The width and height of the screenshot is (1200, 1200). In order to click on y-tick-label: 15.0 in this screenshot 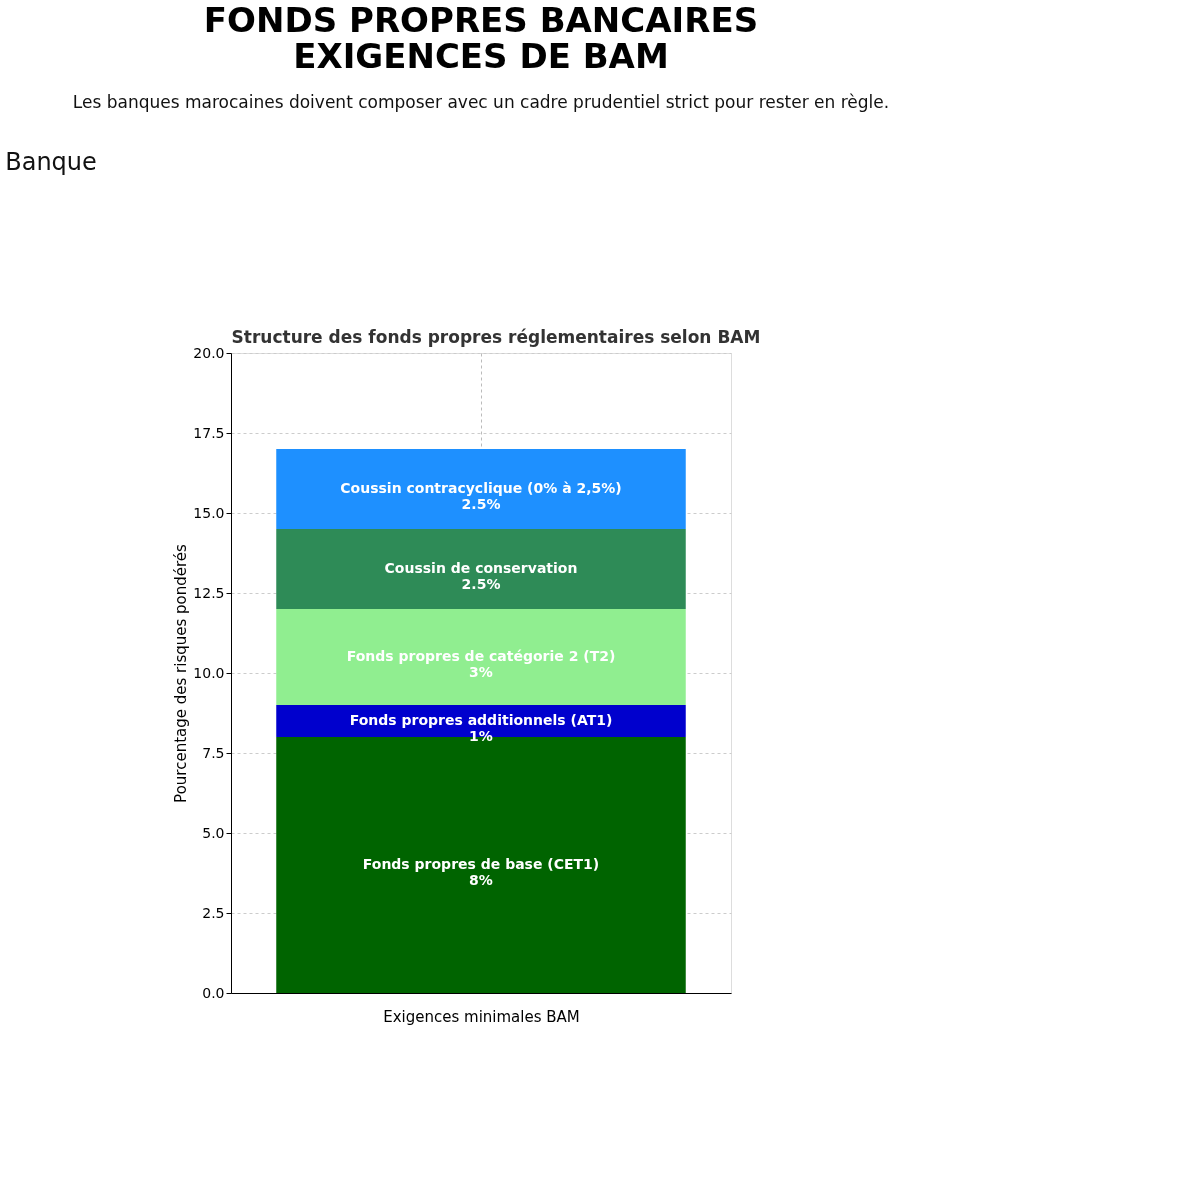, I will do `click(209, 512)`.